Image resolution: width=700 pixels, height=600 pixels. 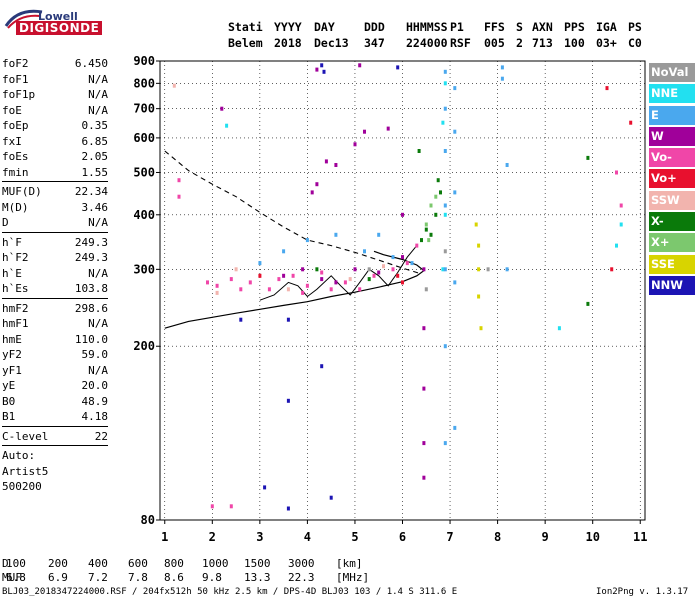 What do you see at coordinates (95, 141) in the screenshot?
I see `param-value: 6.85` at bounding box center [95, 141].